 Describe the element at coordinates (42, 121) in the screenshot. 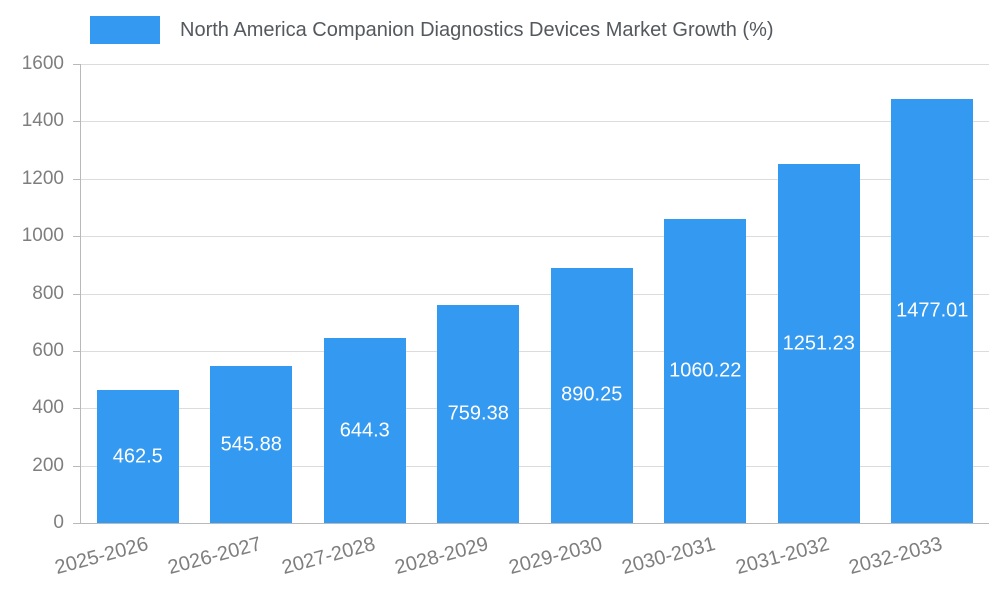

I see `y-tick-label: 1400` at that location.